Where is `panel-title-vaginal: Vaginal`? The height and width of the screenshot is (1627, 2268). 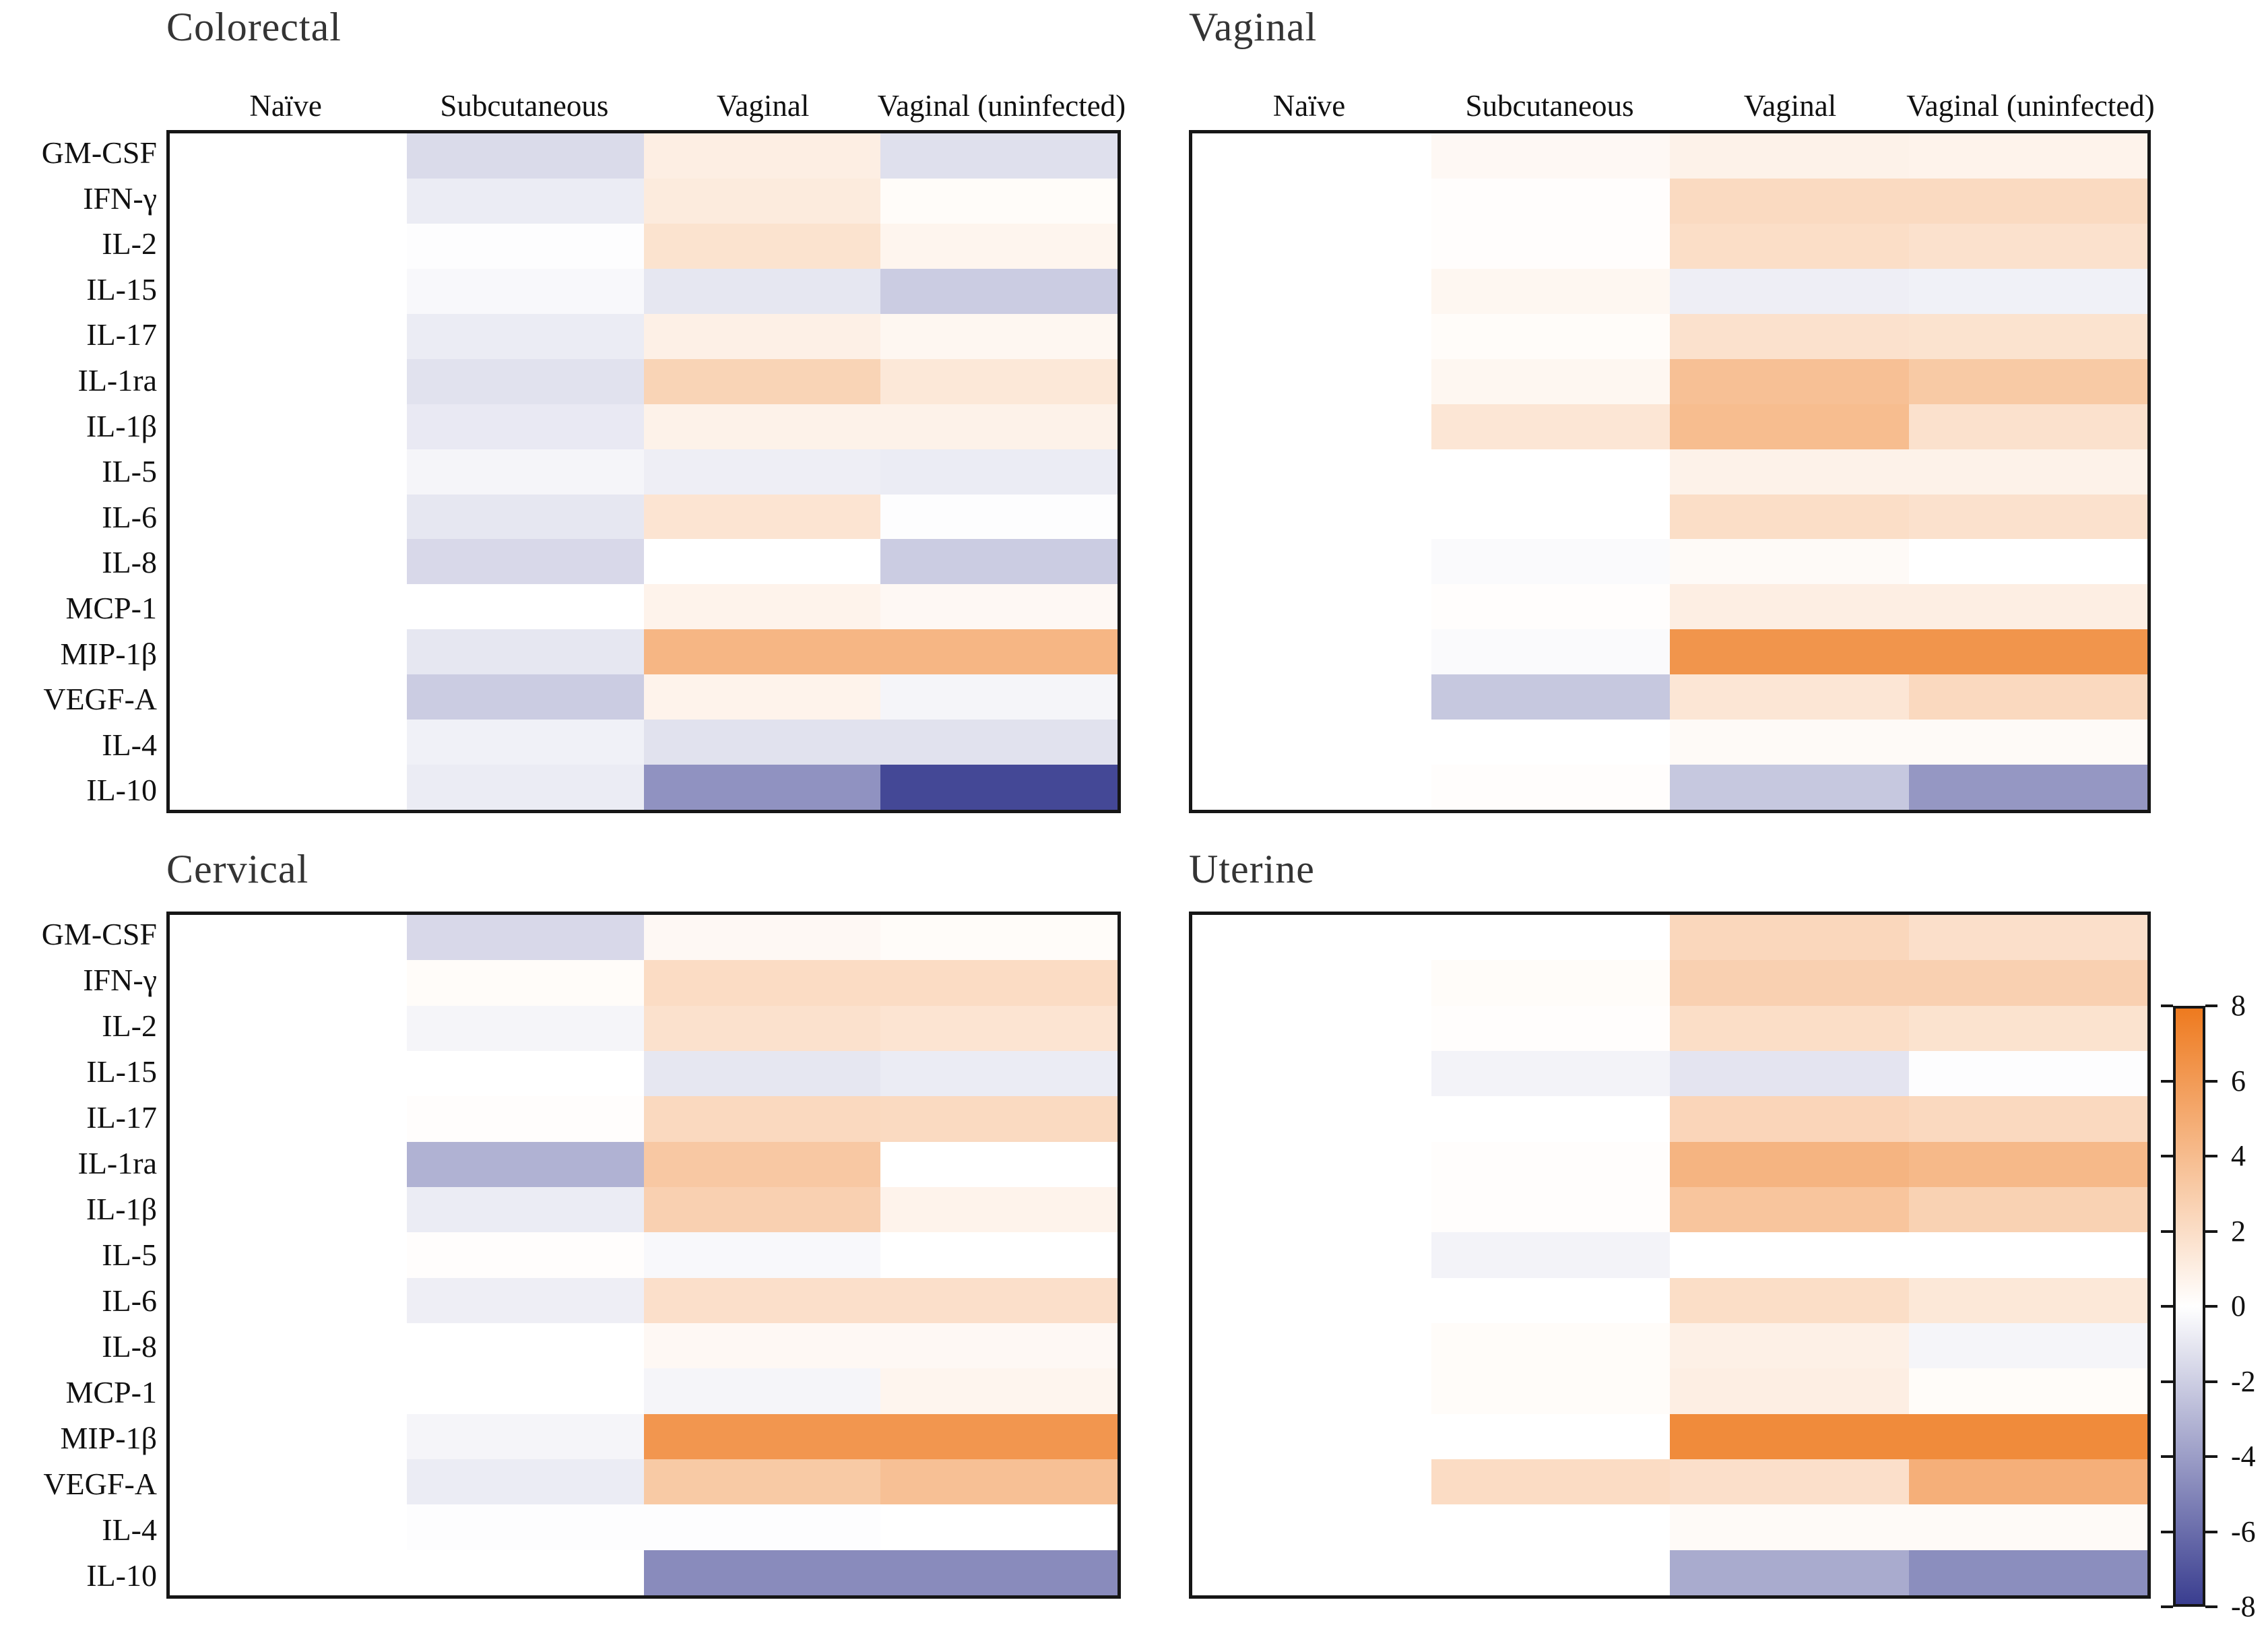 panel-title-vaginal: Vaginal is located at coordinates (1253, 27).